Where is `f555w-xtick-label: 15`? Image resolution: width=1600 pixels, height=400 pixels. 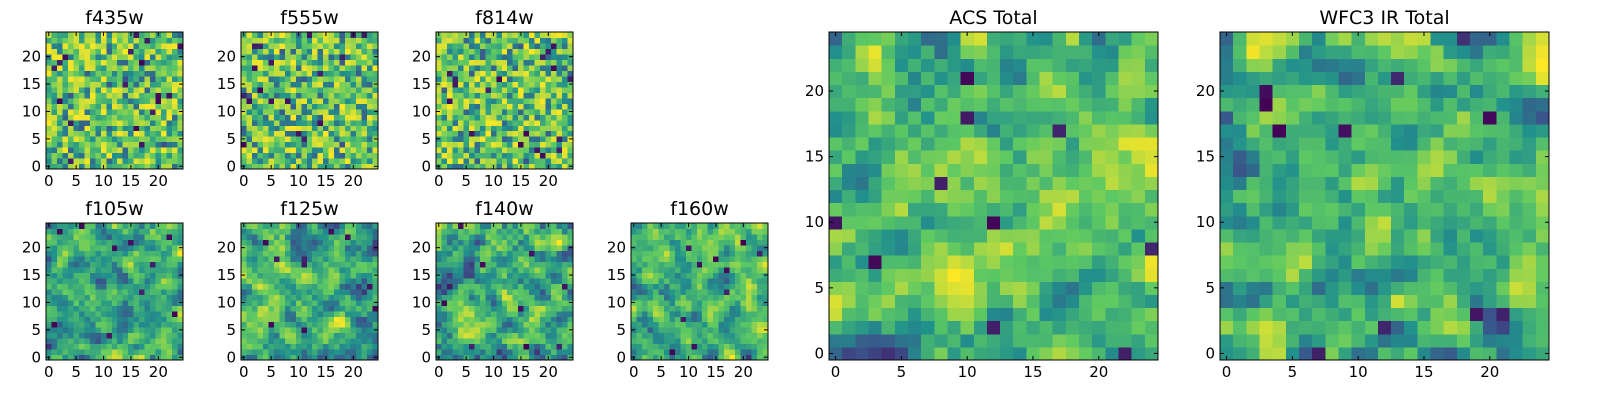
f555w-xtick-label: 15 is located at coordinates (325, 181).